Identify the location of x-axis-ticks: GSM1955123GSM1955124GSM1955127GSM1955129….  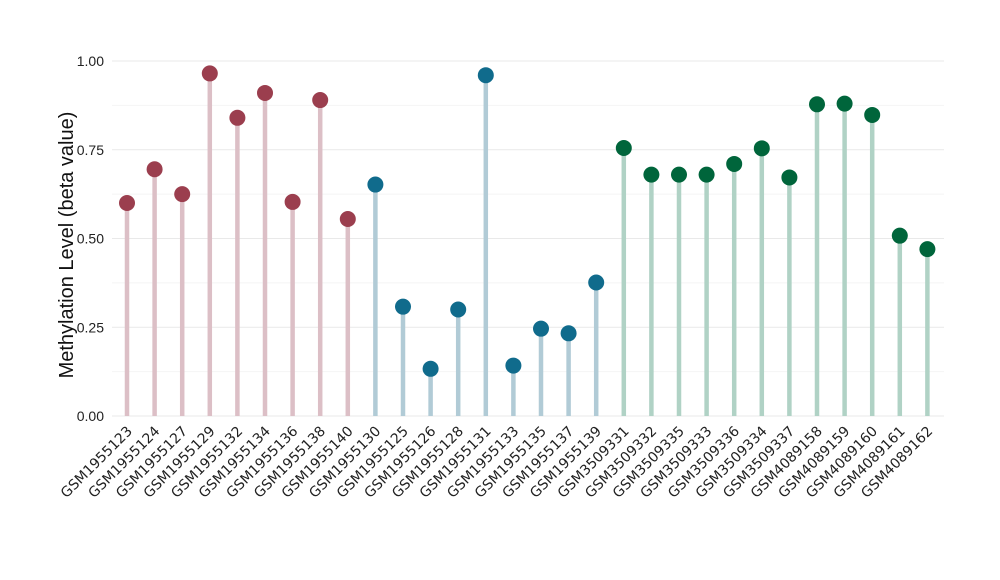
(497, 462).